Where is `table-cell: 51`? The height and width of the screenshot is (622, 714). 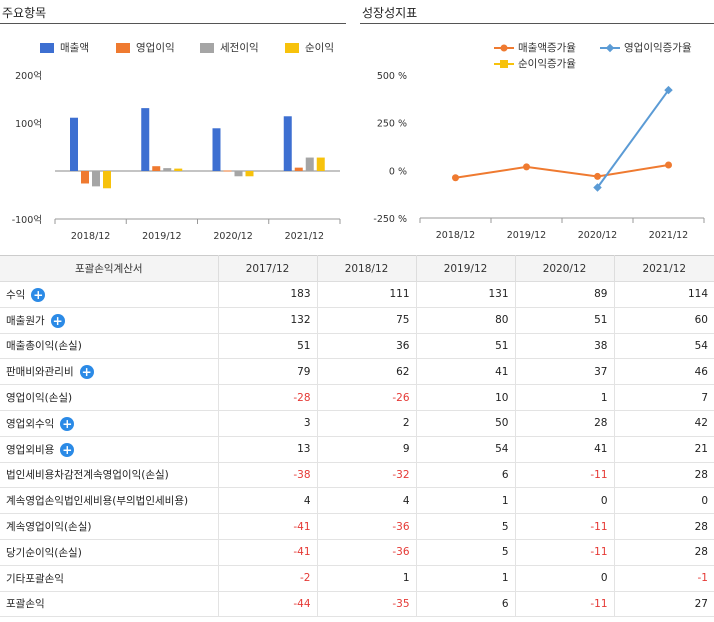 table-cell: 51 is located at coordinates (565, 320).